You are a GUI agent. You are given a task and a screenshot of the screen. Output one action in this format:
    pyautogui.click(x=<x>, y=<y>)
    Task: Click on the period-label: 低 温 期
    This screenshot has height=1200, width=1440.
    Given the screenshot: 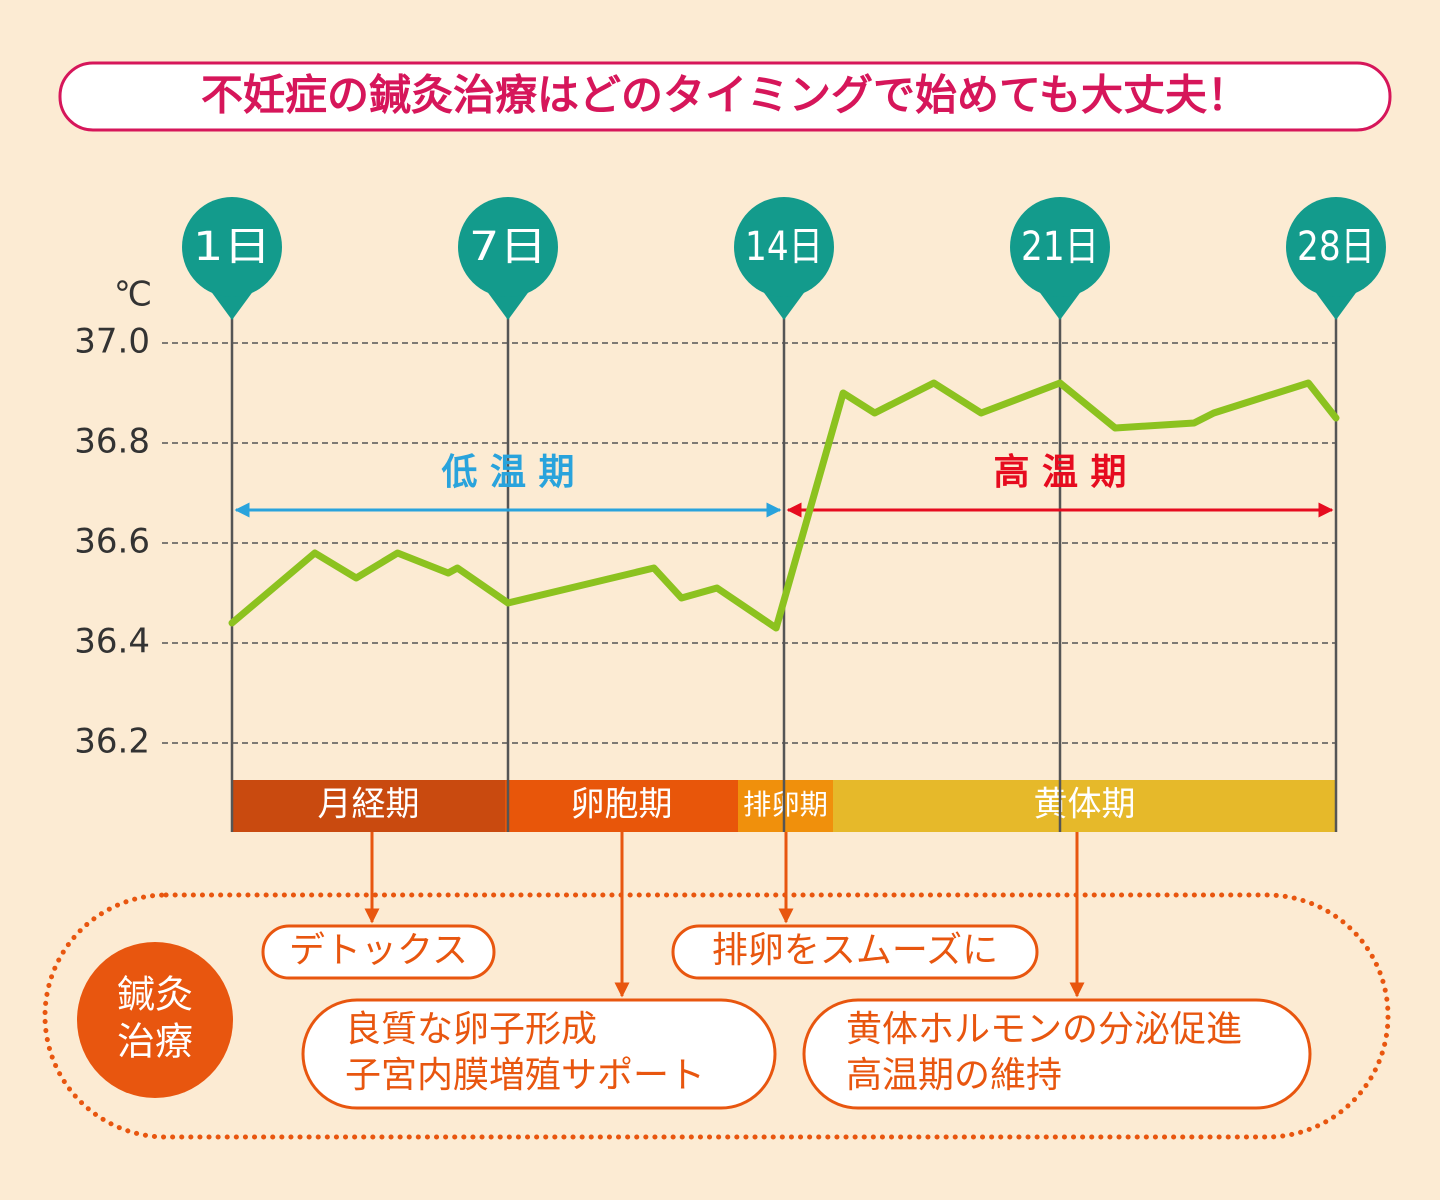 What is the action you would take?
    pyautogui.click(x=507, y=472)
    